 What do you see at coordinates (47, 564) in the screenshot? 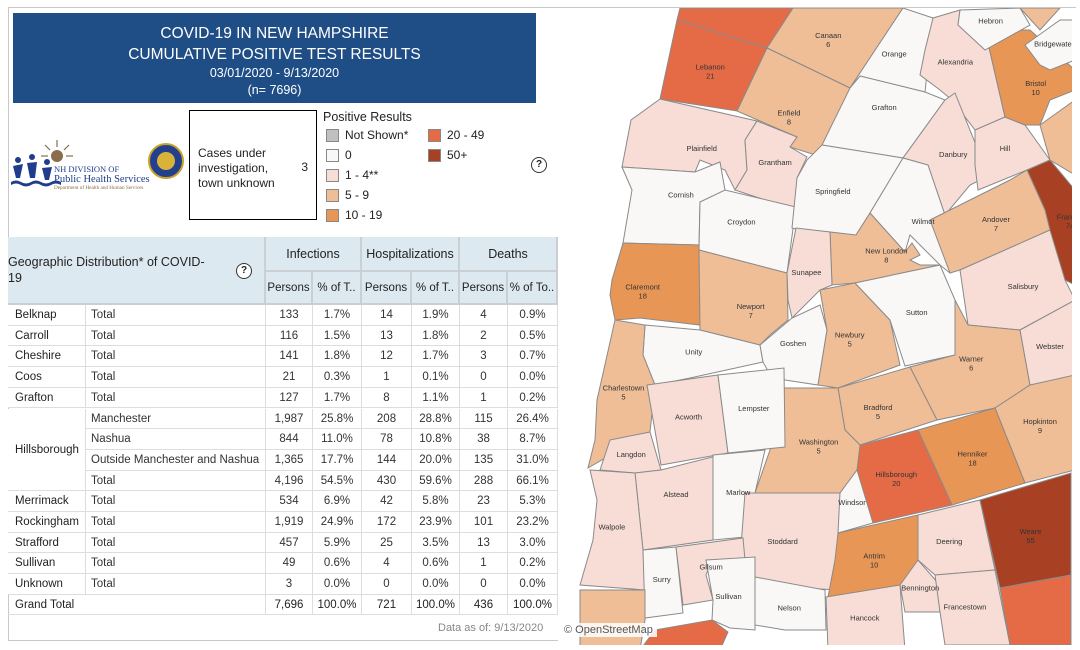
I see `county-name: Sullivan` at bounding box center [47, 564].